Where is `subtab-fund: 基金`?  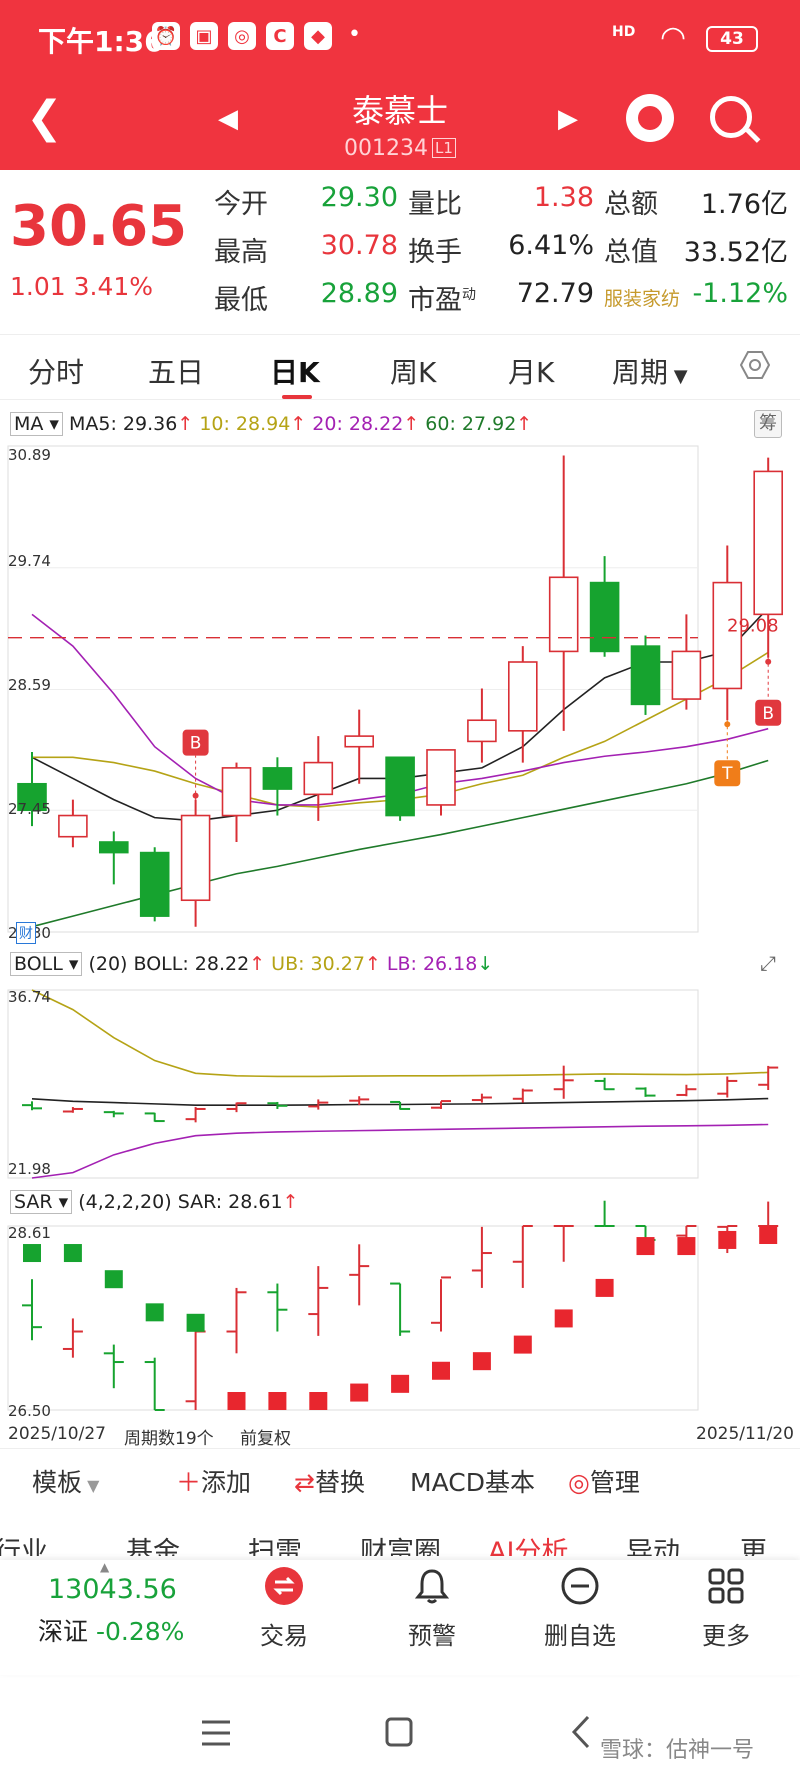
subtab-fund: 基金 is located at coordinates (153, 1546).